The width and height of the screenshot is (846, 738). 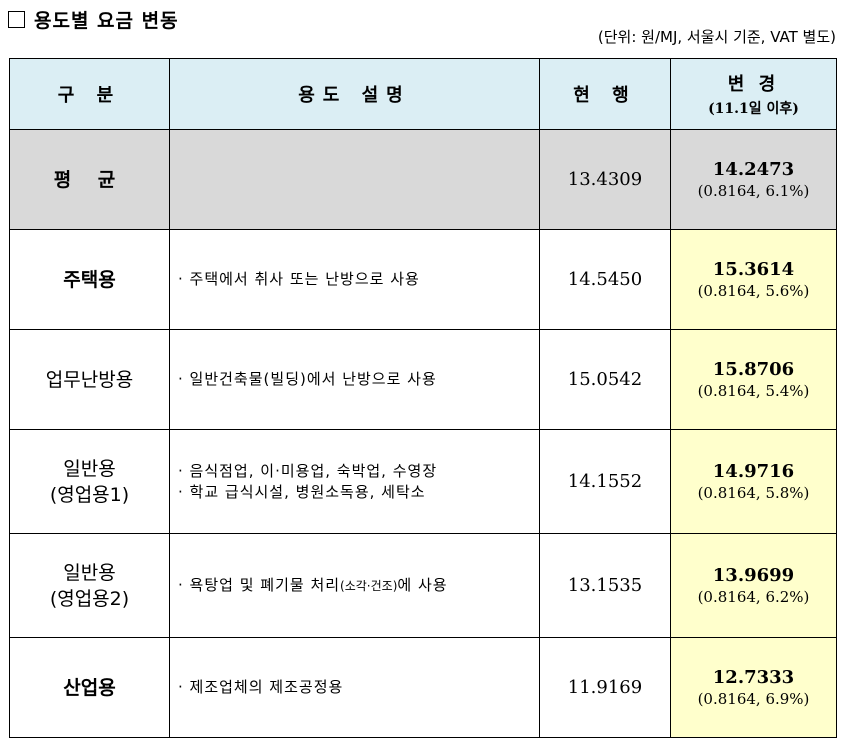 I want to click on section-title: 용도별 요금 변동, so click(x=93, y=19).